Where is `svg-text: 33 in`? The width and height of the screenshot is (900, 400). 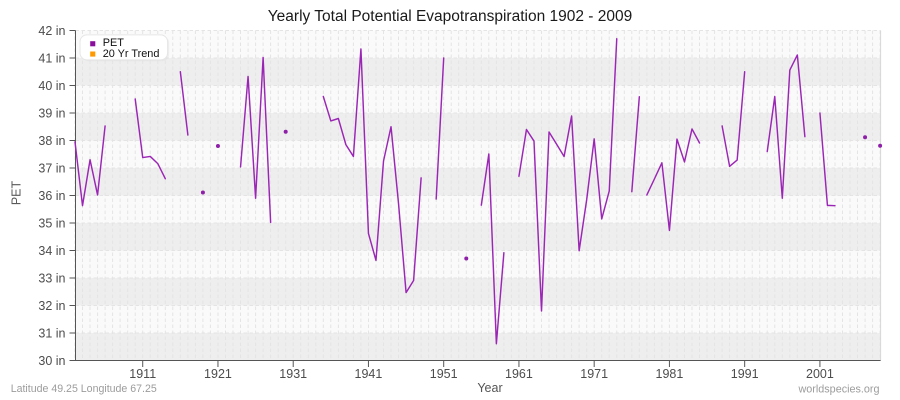
svg-text: 33 in is located at coordinates (51, 278).